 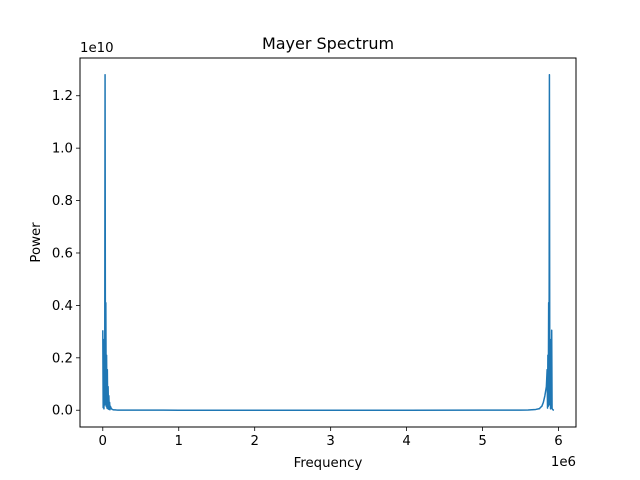 I want to click on y-tick-label-5: 1.0, so click(x=62, y=149).